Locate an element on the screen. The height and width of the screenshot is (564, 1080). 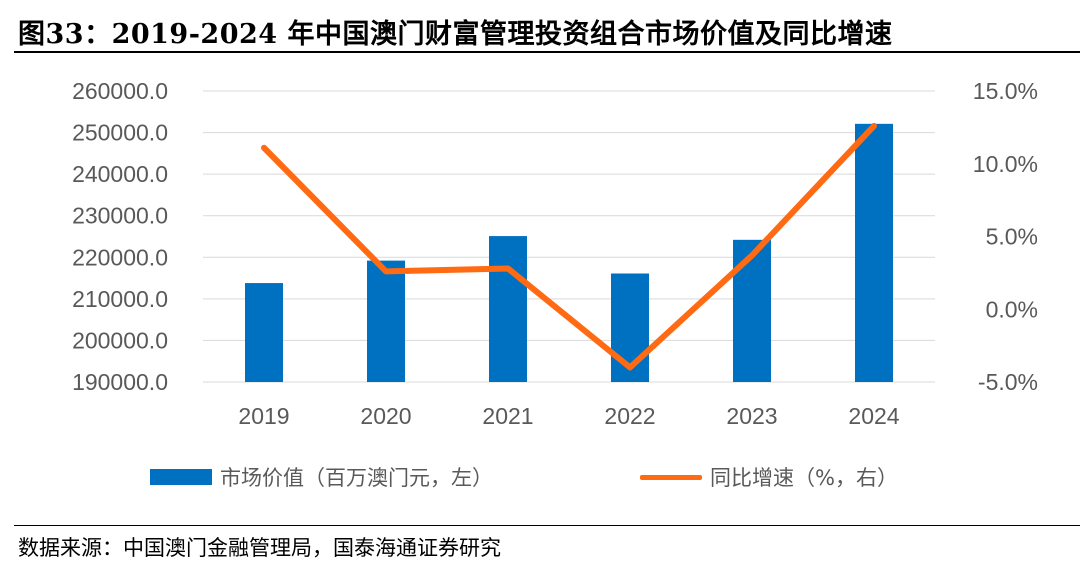
y-right-tick-label: 15.0% is located at coordinates (1005, 91).